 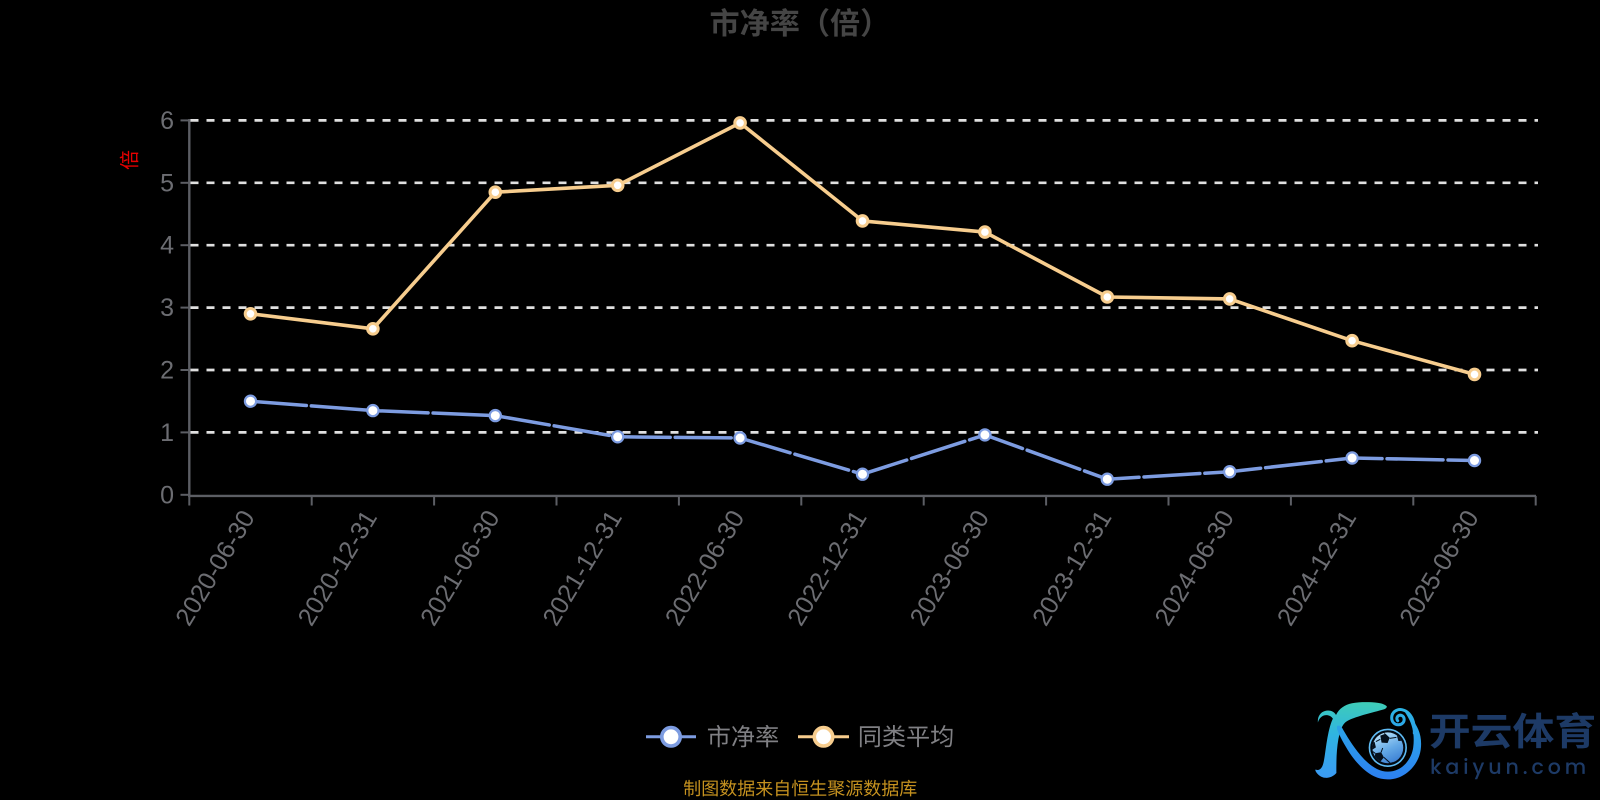 I want to click on svg-text: 5, so click(x=167, y=183).